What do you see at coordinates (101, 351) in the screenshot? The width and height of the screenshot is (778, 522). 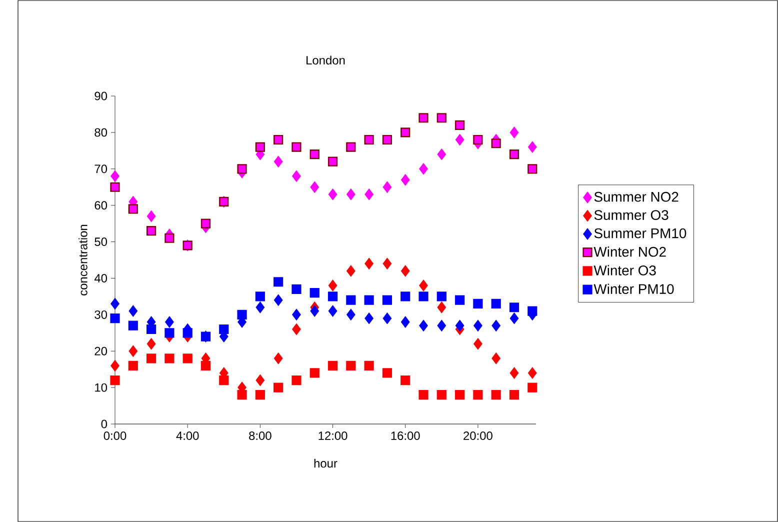 I see `y-tick-label: 20` at bounding box center [101, 351].